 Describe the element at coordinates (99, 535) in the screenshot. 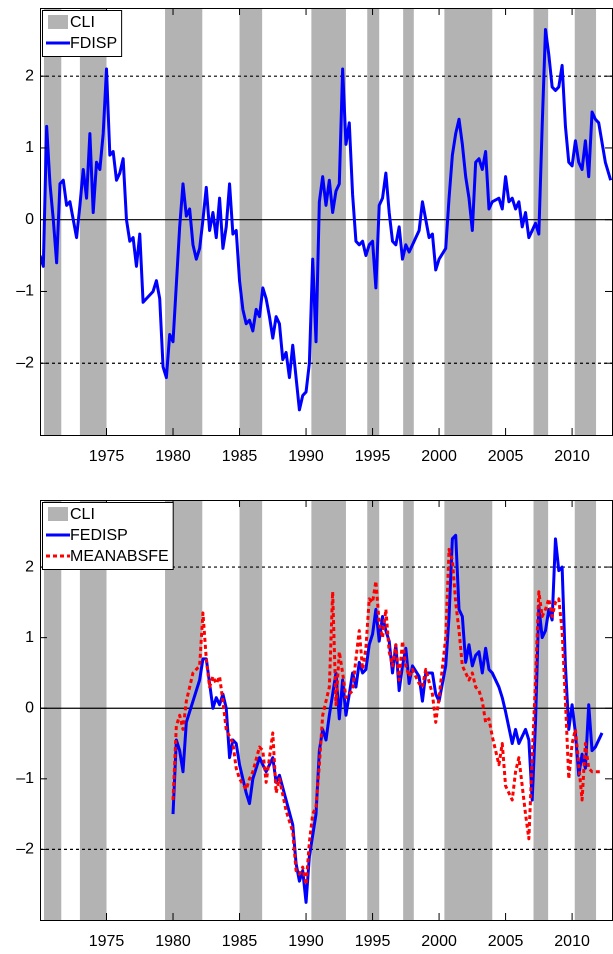

I see `legend-label: FEDISP` at that location.